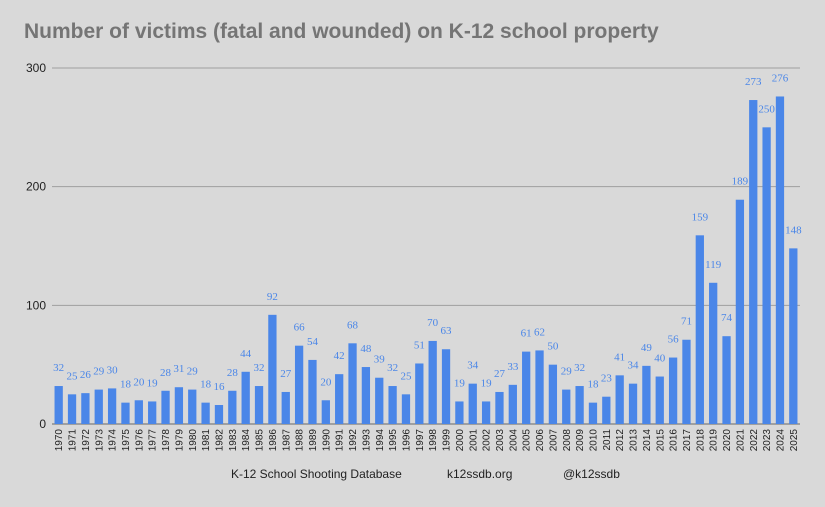 Image resolution: width=825 pixels, height=507 pixels. What do you see at coordinates (793, 230) in the screenshot?
I see `data-label-2025: 148` at bounding box center [793, 230].